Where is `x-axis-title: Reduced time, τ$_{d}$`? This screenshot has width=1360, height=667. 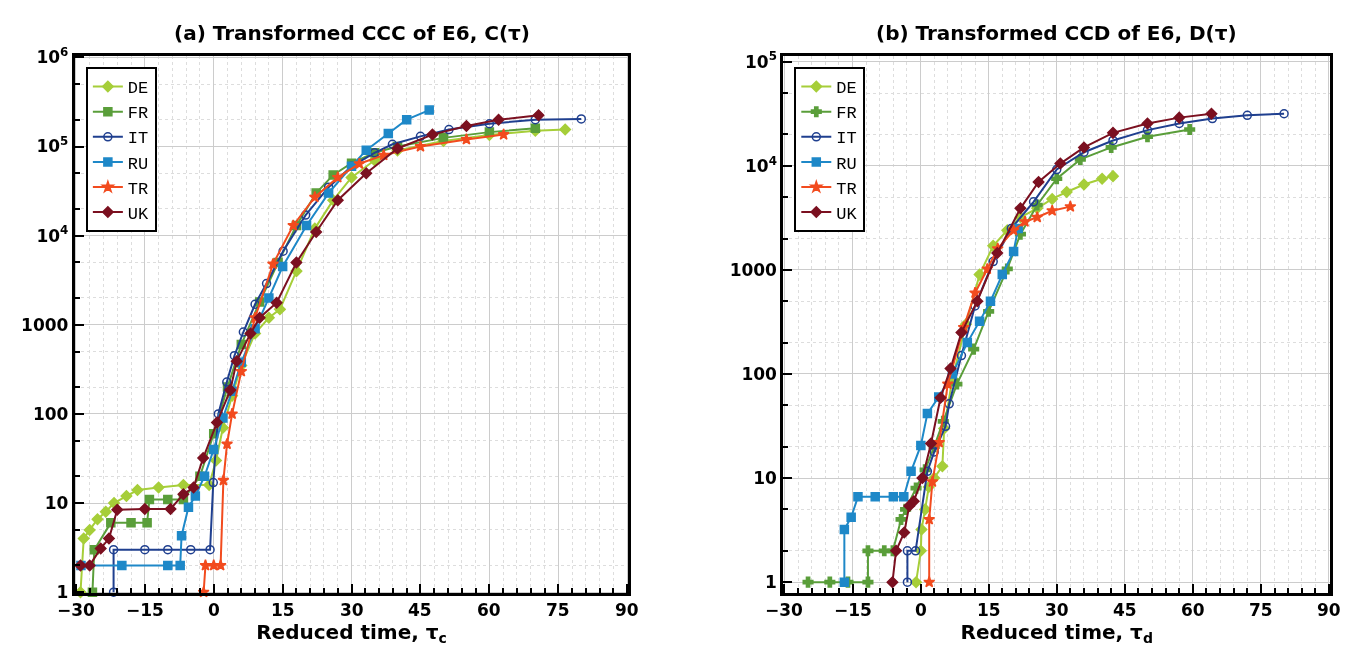
x-axis-title: Reduced time, τ$_{d}$ is located at coordinates (1056, 632).